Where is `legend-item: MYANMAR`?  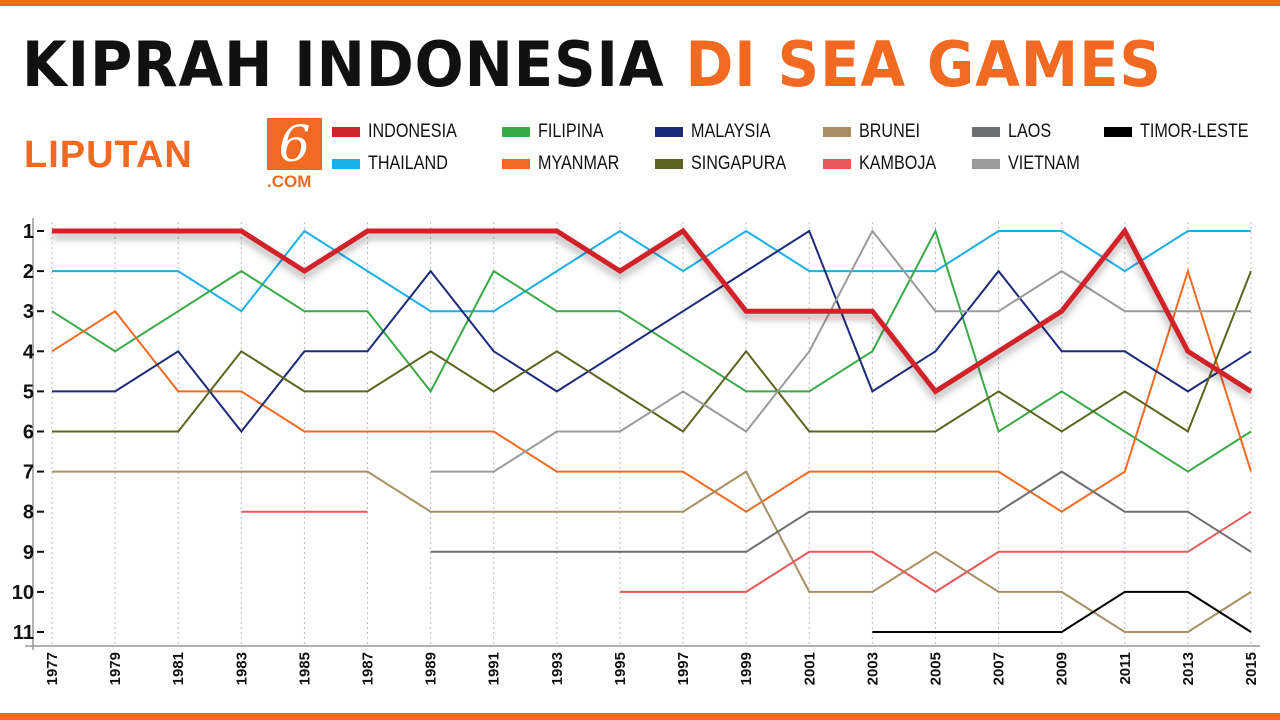 legend-item: MYANMAR is located at coordinates (568, 163).